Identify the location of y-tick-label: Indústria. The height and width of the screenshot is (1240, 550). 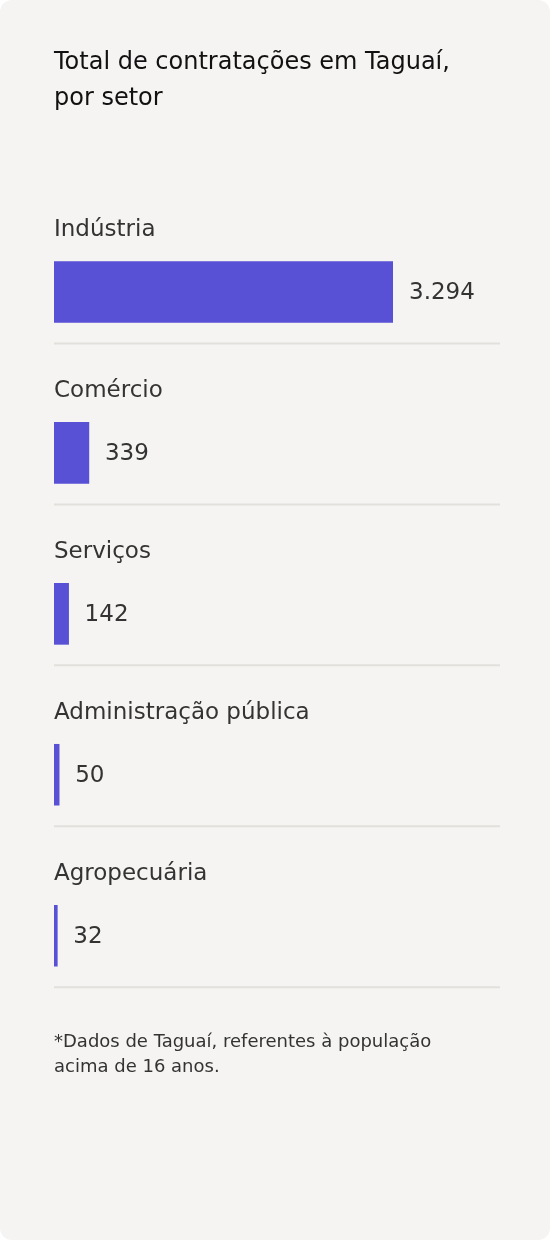
(105, 227).